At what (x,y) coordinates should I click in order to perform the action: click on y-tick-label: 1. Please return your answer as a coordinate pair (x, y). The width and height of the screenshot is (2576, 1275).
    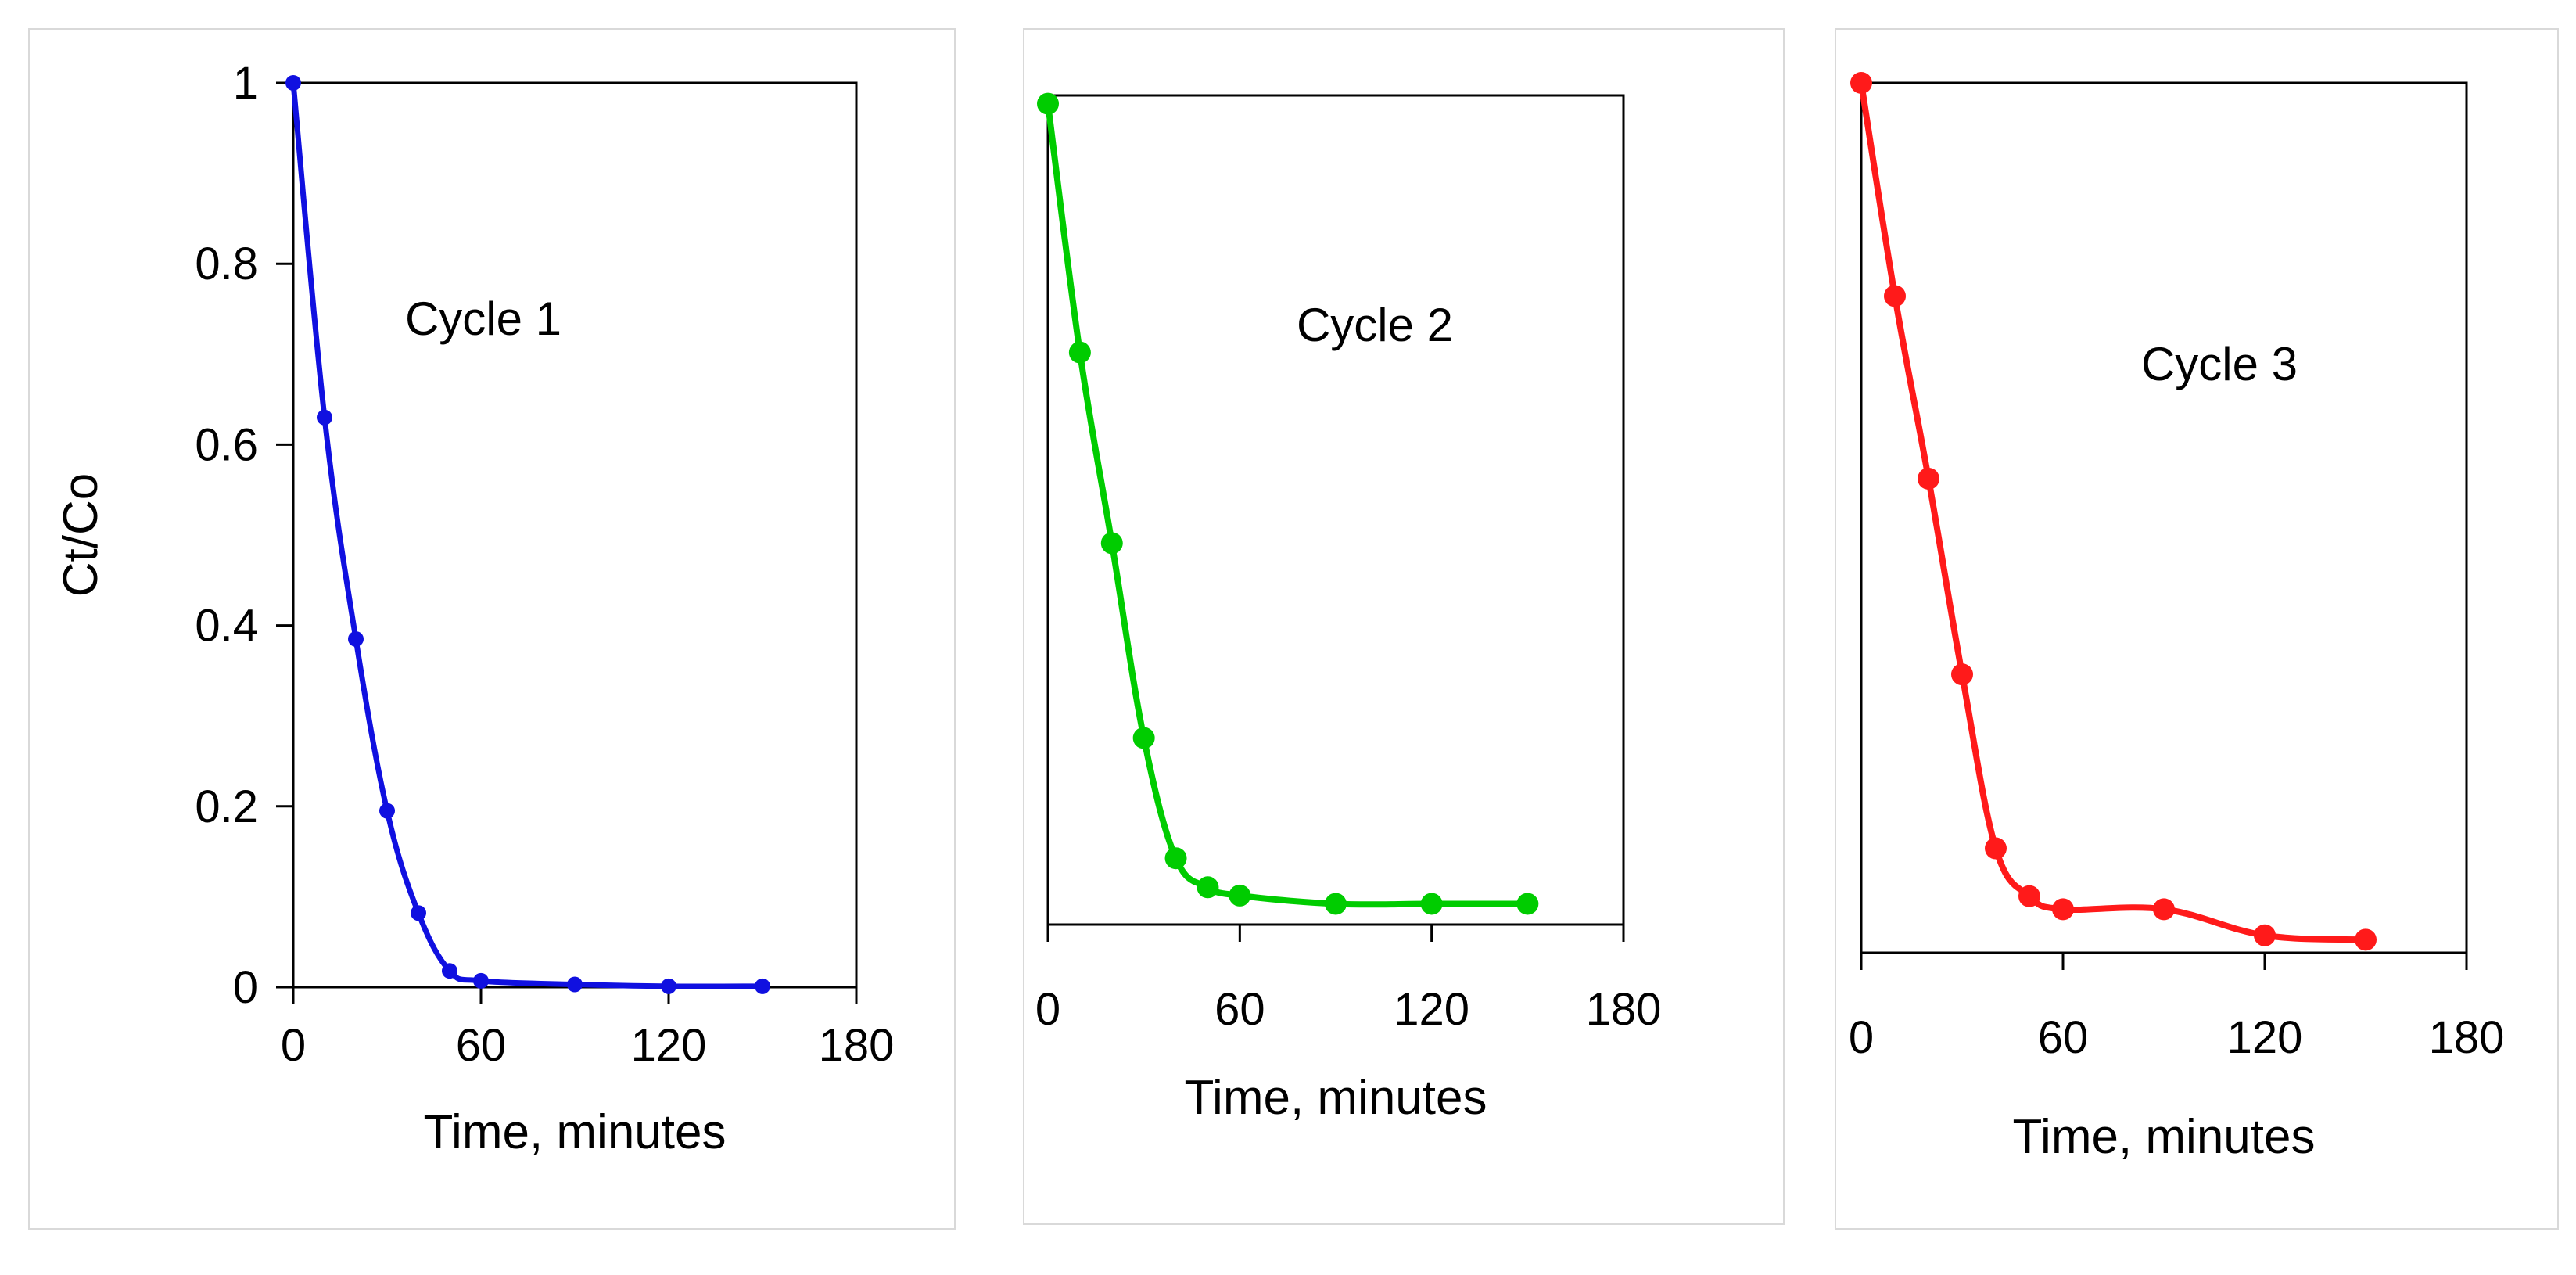
    Looking at the image, I should click on (245, 83).